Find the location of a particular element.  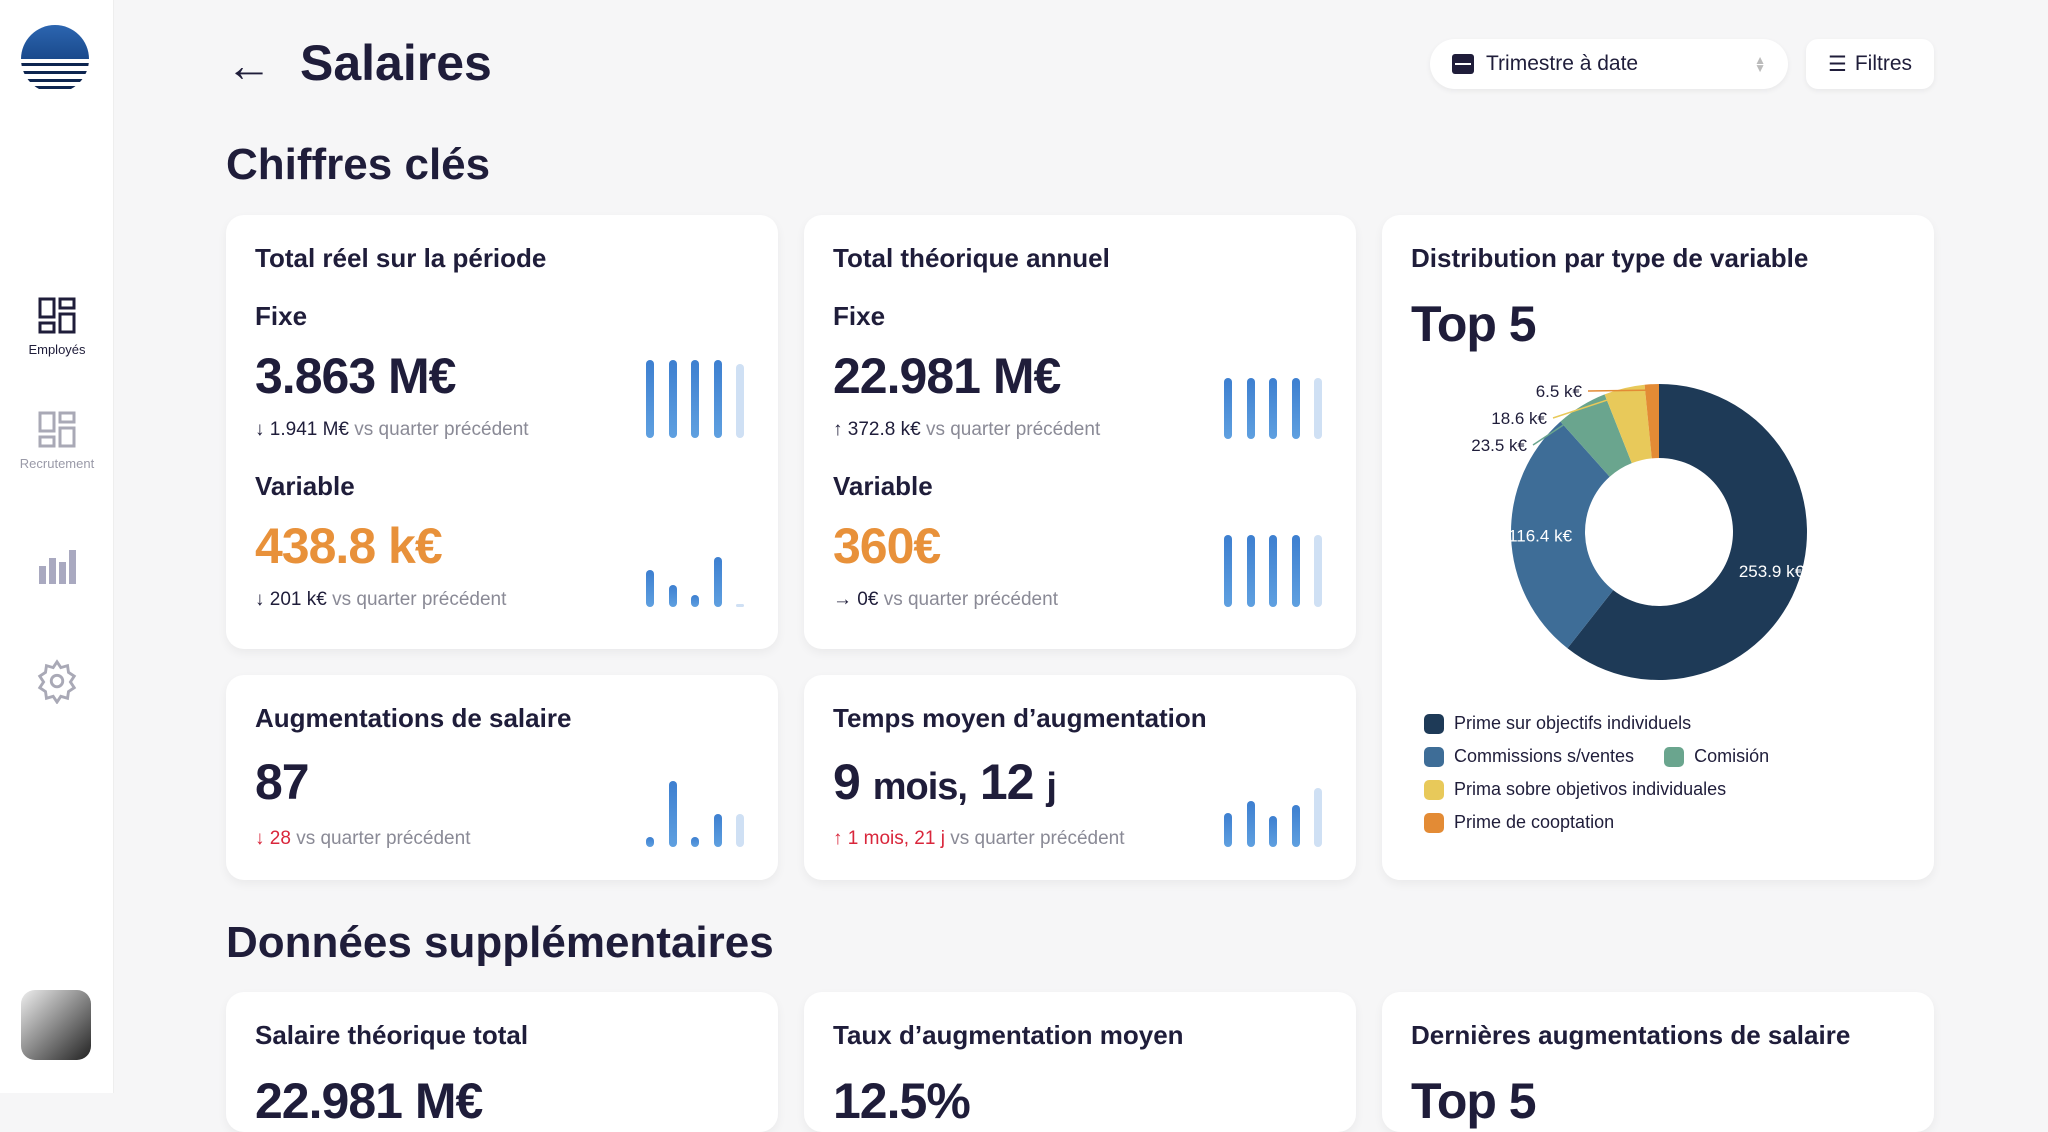

sidebar-item-settings is located at coordinates (57, 684).